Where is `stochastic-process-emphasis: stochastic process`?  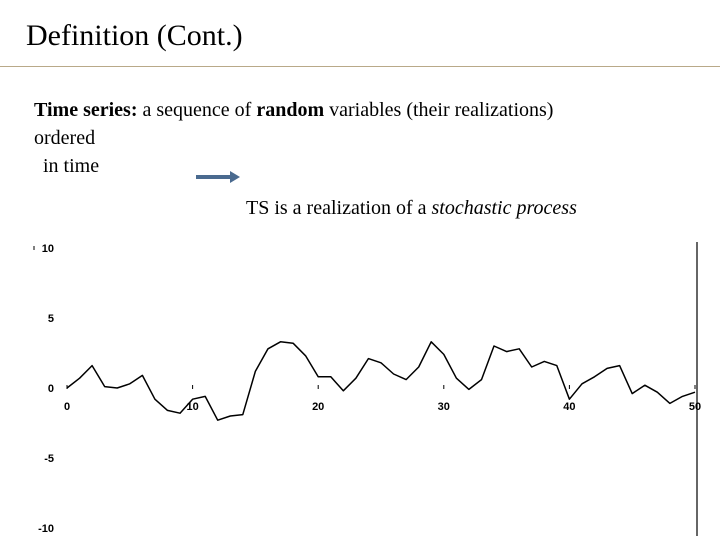 stochastic-process-emphasis: stochastic process is located at coordinates (504, 208).